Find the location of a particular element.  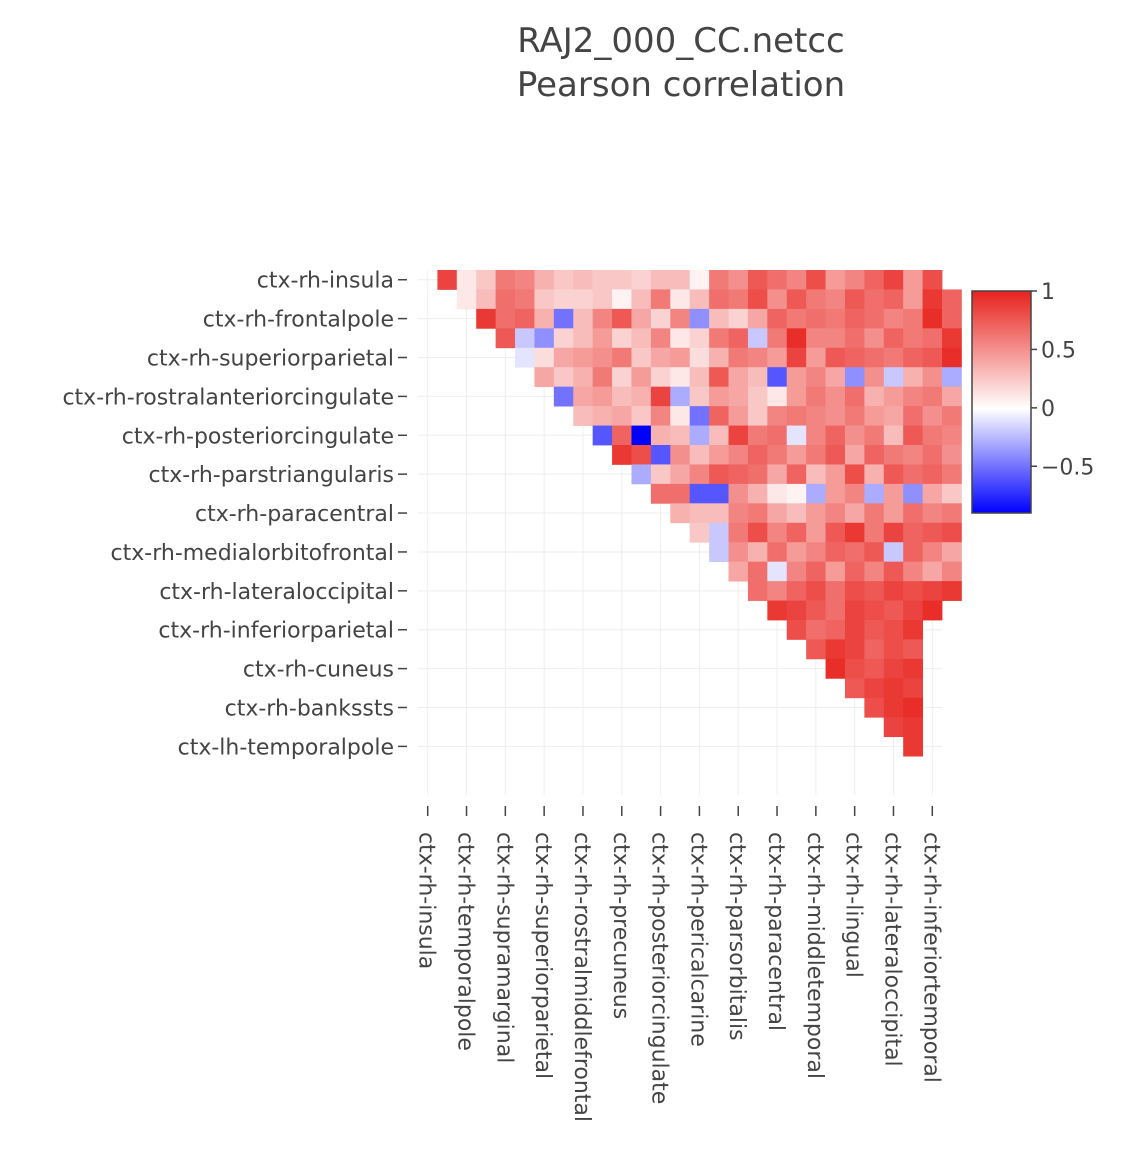

chart-title-line-2: Pearson correlation is located at coordinates (681, 85).